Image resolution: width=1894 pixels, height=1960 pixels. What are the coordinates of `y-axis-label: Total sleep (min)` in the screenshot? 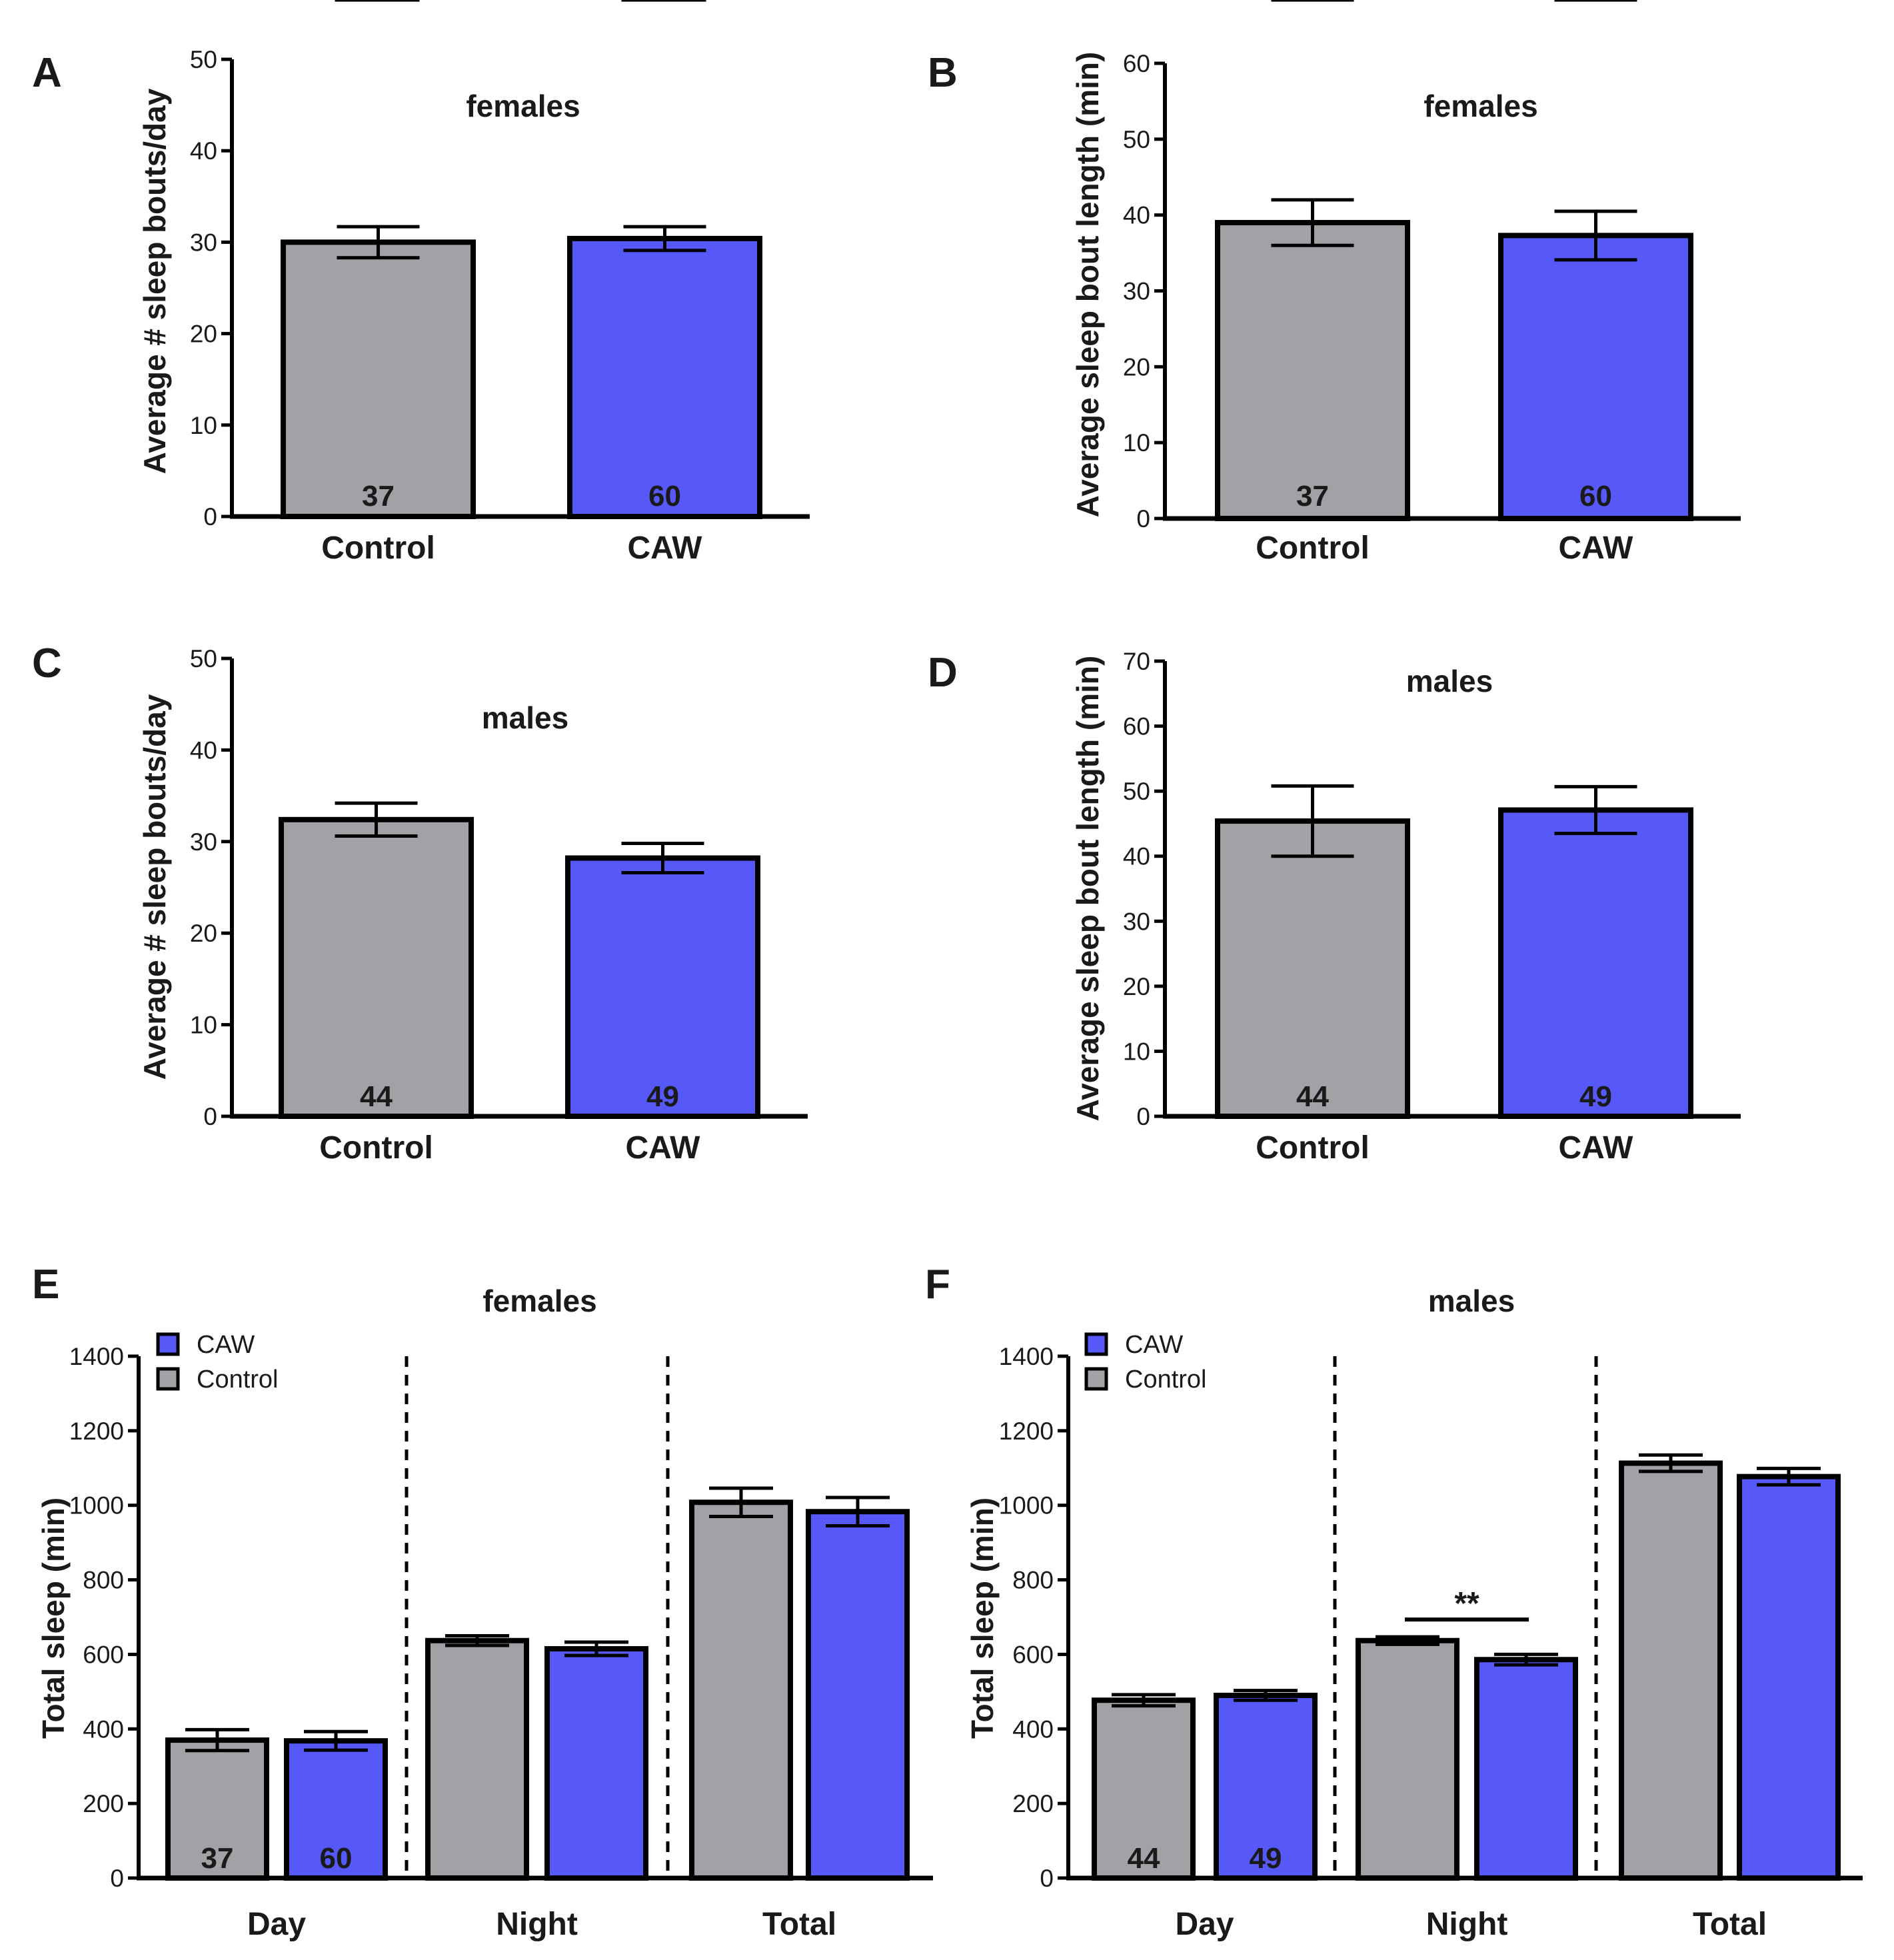 It's located at (53, 1618).